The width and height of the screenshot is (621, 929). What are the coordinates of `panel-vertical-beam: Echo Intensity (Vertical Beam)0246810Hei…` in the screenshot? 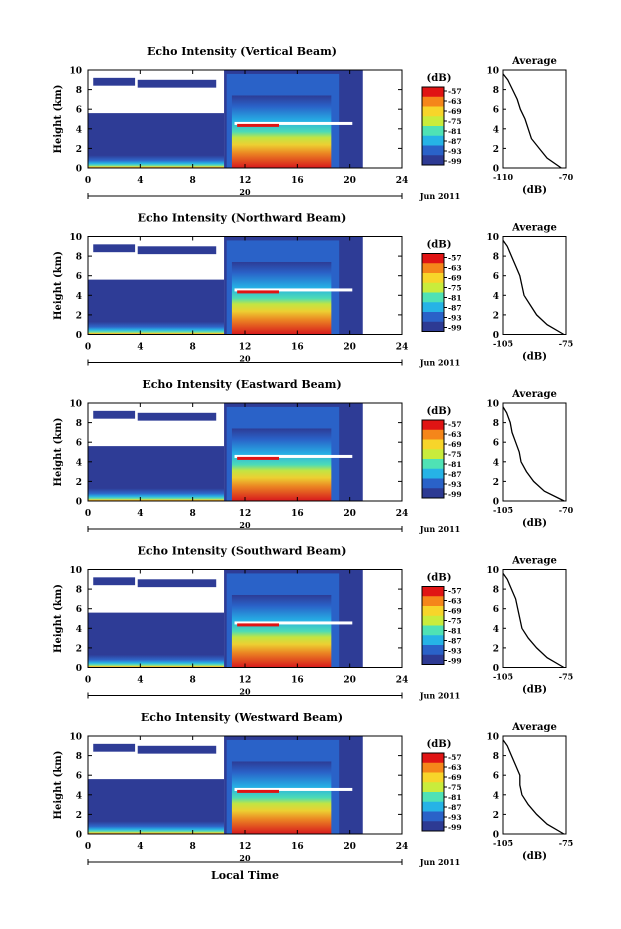 It's located at (313, 123).